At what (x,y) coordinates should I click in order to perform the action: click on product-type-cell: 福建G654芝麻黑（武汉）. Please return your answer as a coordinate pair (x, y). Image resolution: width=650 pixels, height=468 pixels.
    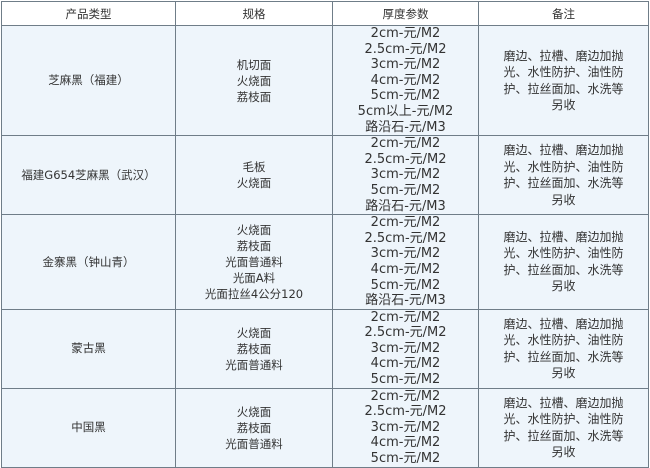
    Looking at the image, I should click on (88, 175).